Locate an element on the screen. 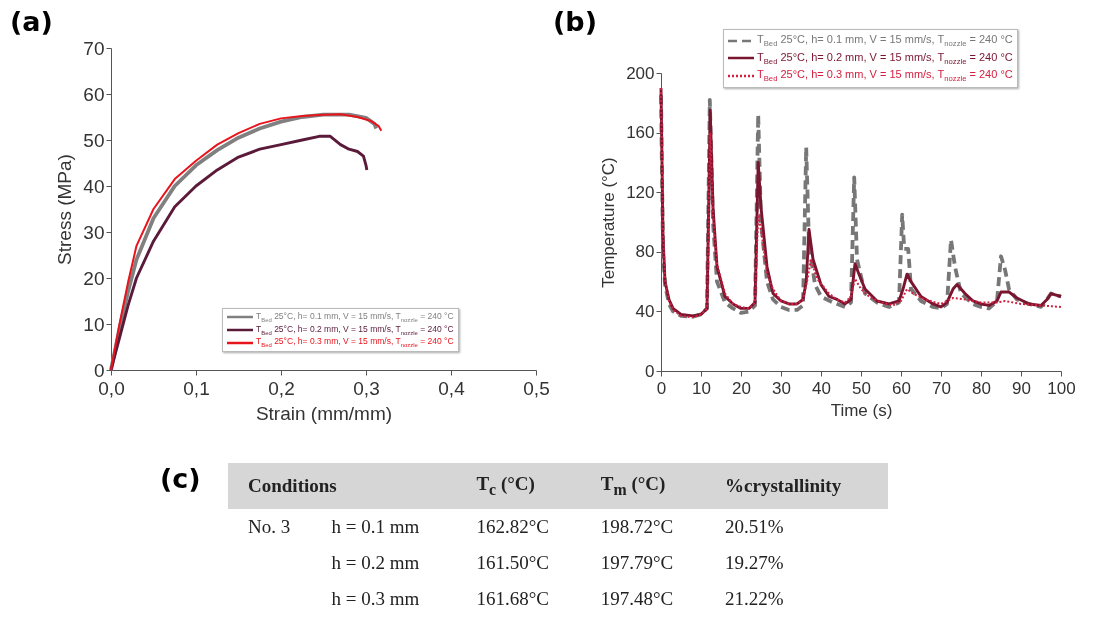  x-tick-label: 20 is located at coordinates (741, 388).